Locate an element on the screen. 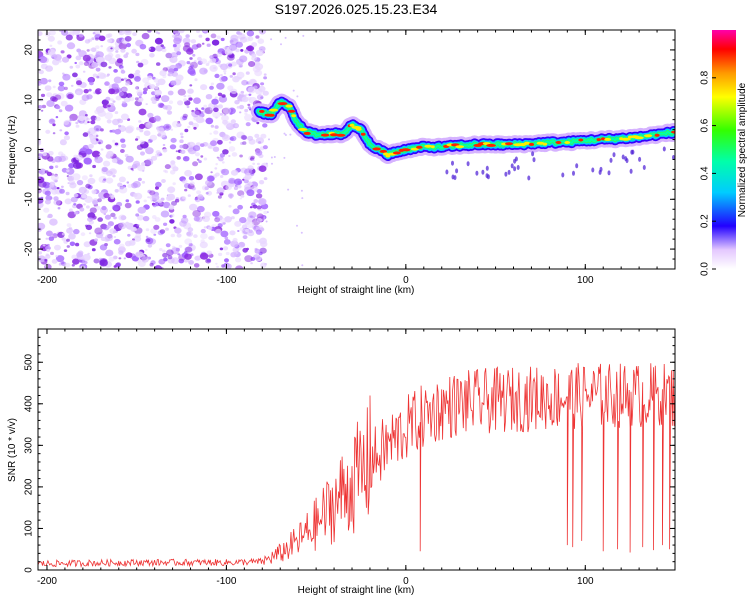 The image size is (750, 600). y-tick-label: 0 is located at coordinates (29, 149).